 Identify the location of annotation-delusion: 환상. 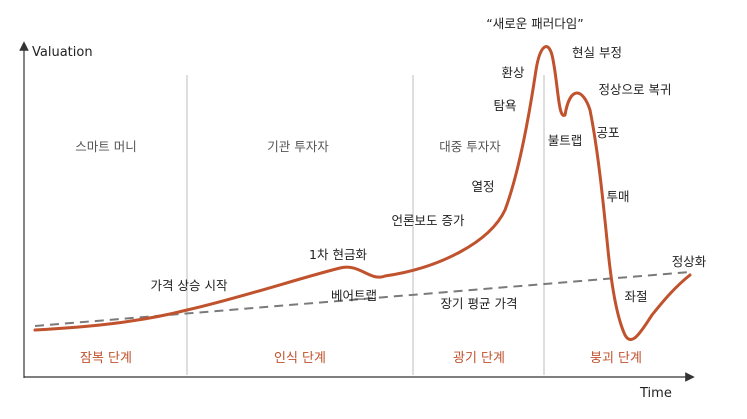
(513, 72).